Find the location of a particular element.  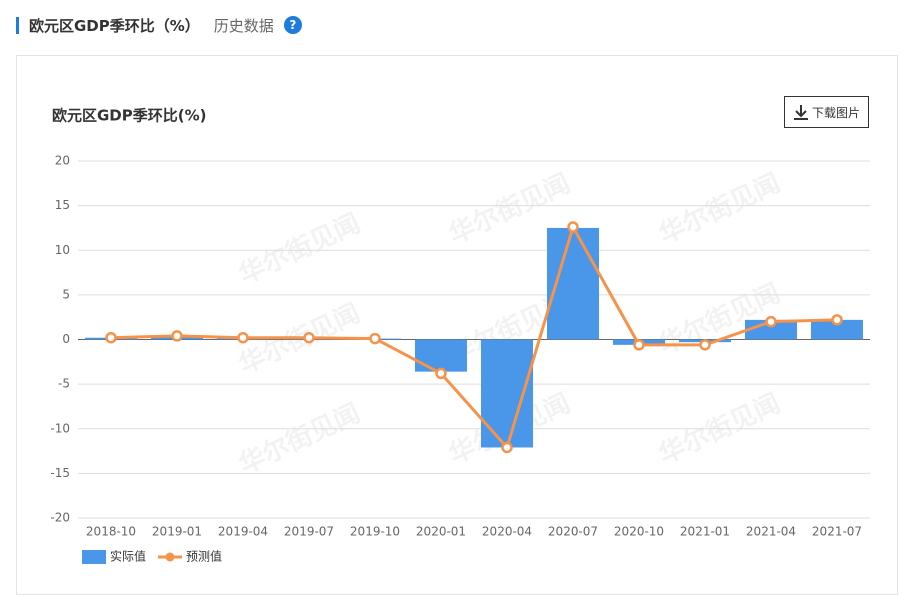

x-tick-label: 2019-07 is located at coordinates (309, 532).